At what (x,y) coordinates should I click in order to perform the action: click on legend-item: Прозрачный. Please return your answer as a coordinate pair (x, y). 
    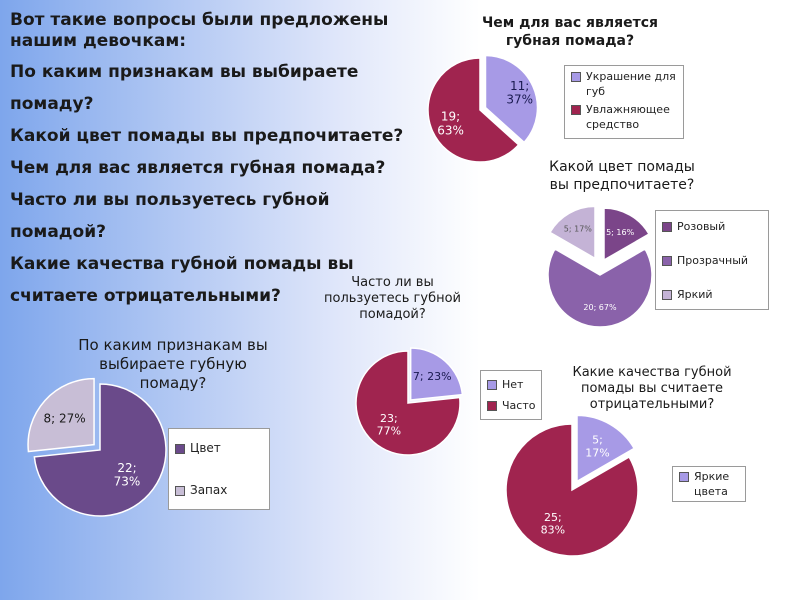
    Looking at the image, I should click on (705, 260).